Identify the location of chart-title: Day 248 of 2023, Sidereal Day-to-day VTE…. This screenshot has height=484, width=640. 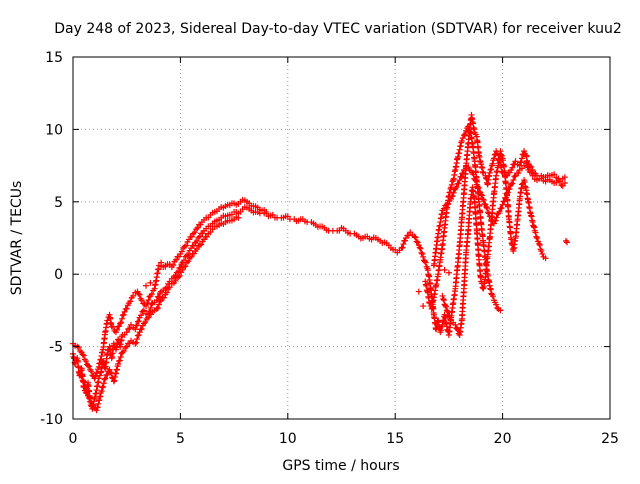
(338, 29).